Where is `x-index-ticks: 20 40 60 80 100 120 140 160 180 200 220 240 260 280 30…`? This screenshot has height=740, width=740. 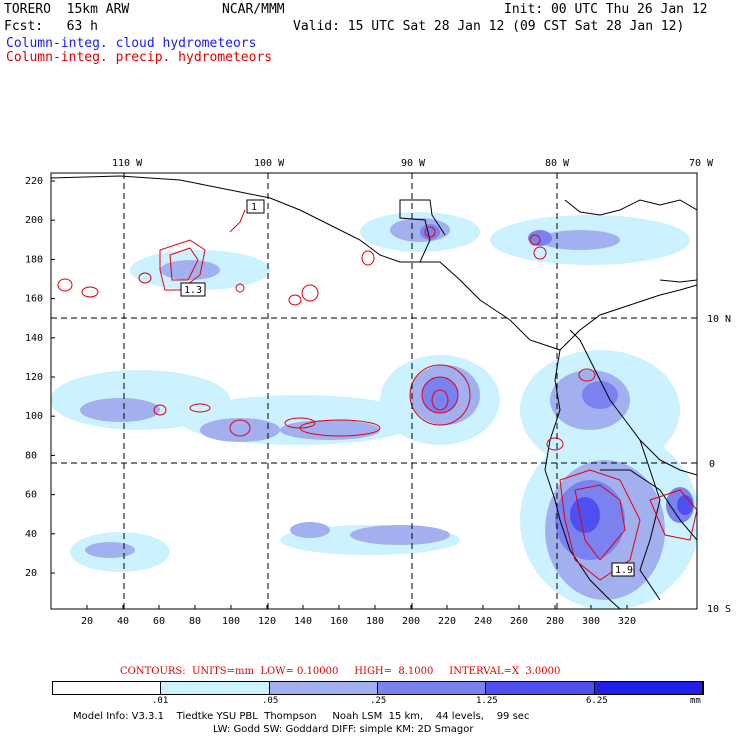 x-index-ticks: 20 40 60 80 100 120 140 160 180 200 220 240 260 280 30… is located at coordinates (358, 616).